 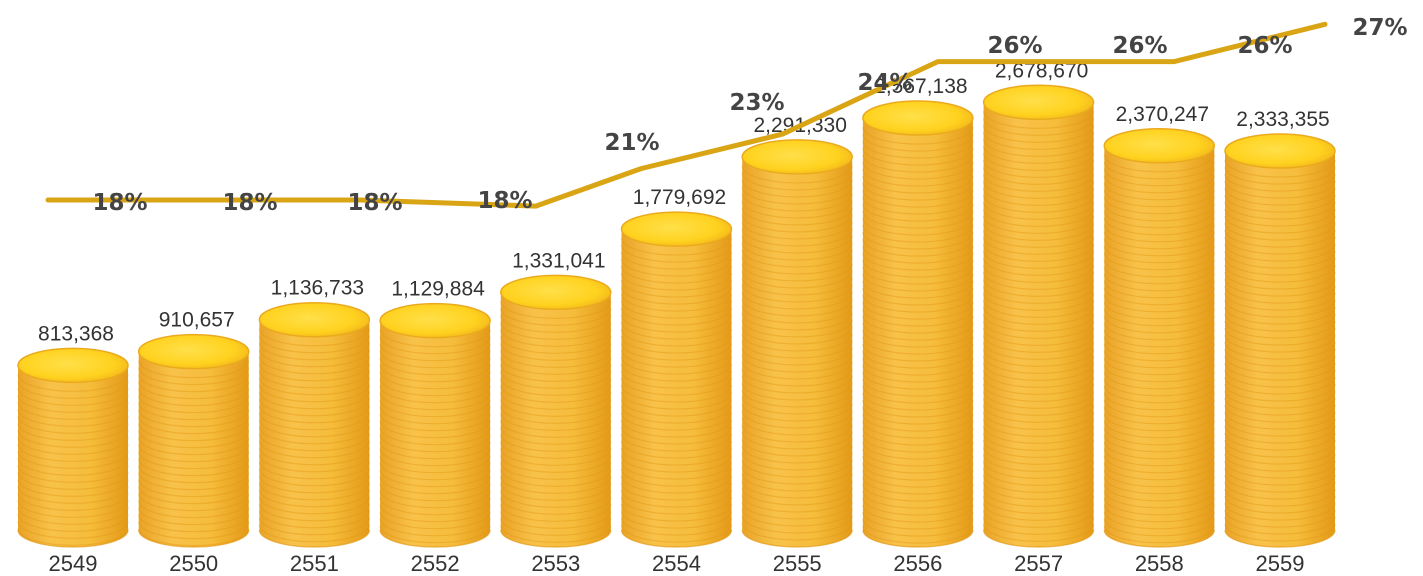 What do you see at coordinates (314, 563) in the screenshot?
I see `year-tick-label: 2551` at bounding box center [314, 563].